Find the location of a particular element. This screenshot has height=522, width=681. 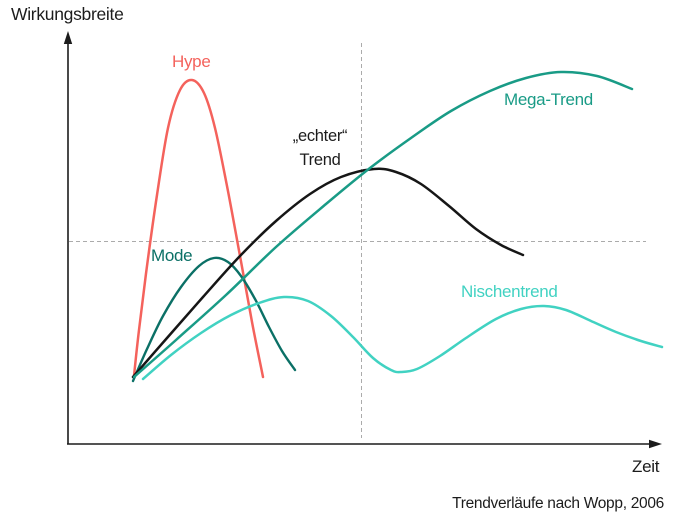

hype-label: Hype is located at coordinates (191, 61).